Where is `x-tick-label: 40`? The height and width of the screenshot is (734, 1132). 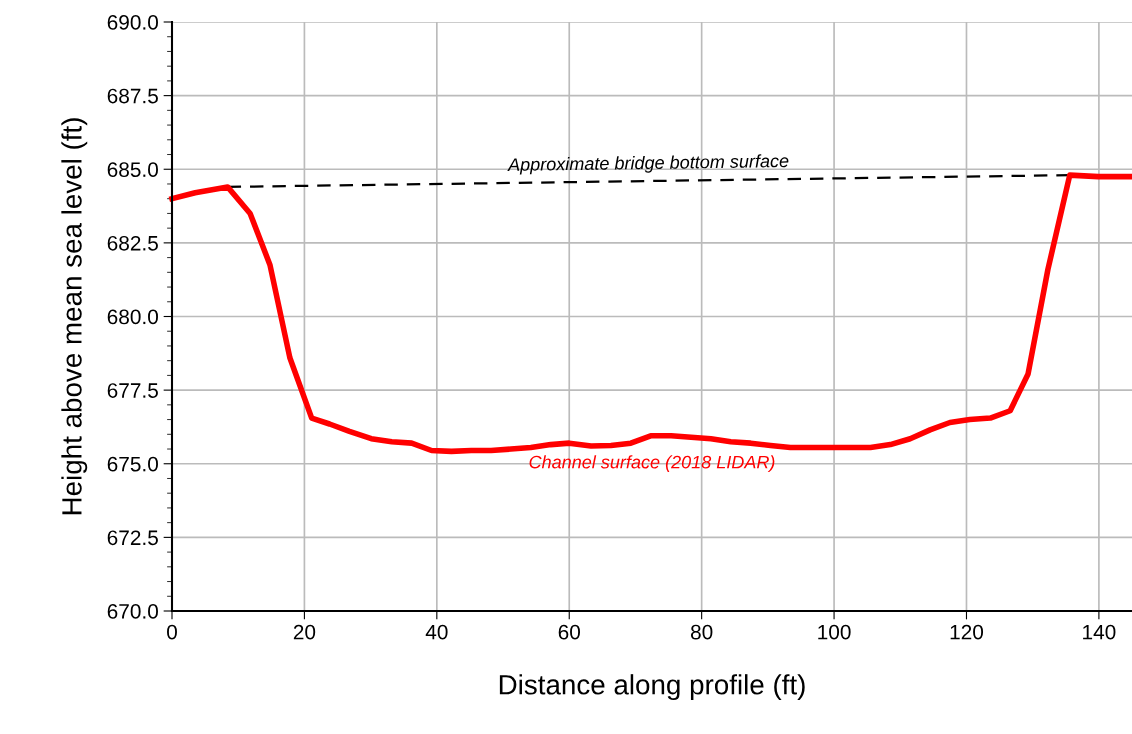
x-tick-label: 40 is located at coordinates (436, 632).